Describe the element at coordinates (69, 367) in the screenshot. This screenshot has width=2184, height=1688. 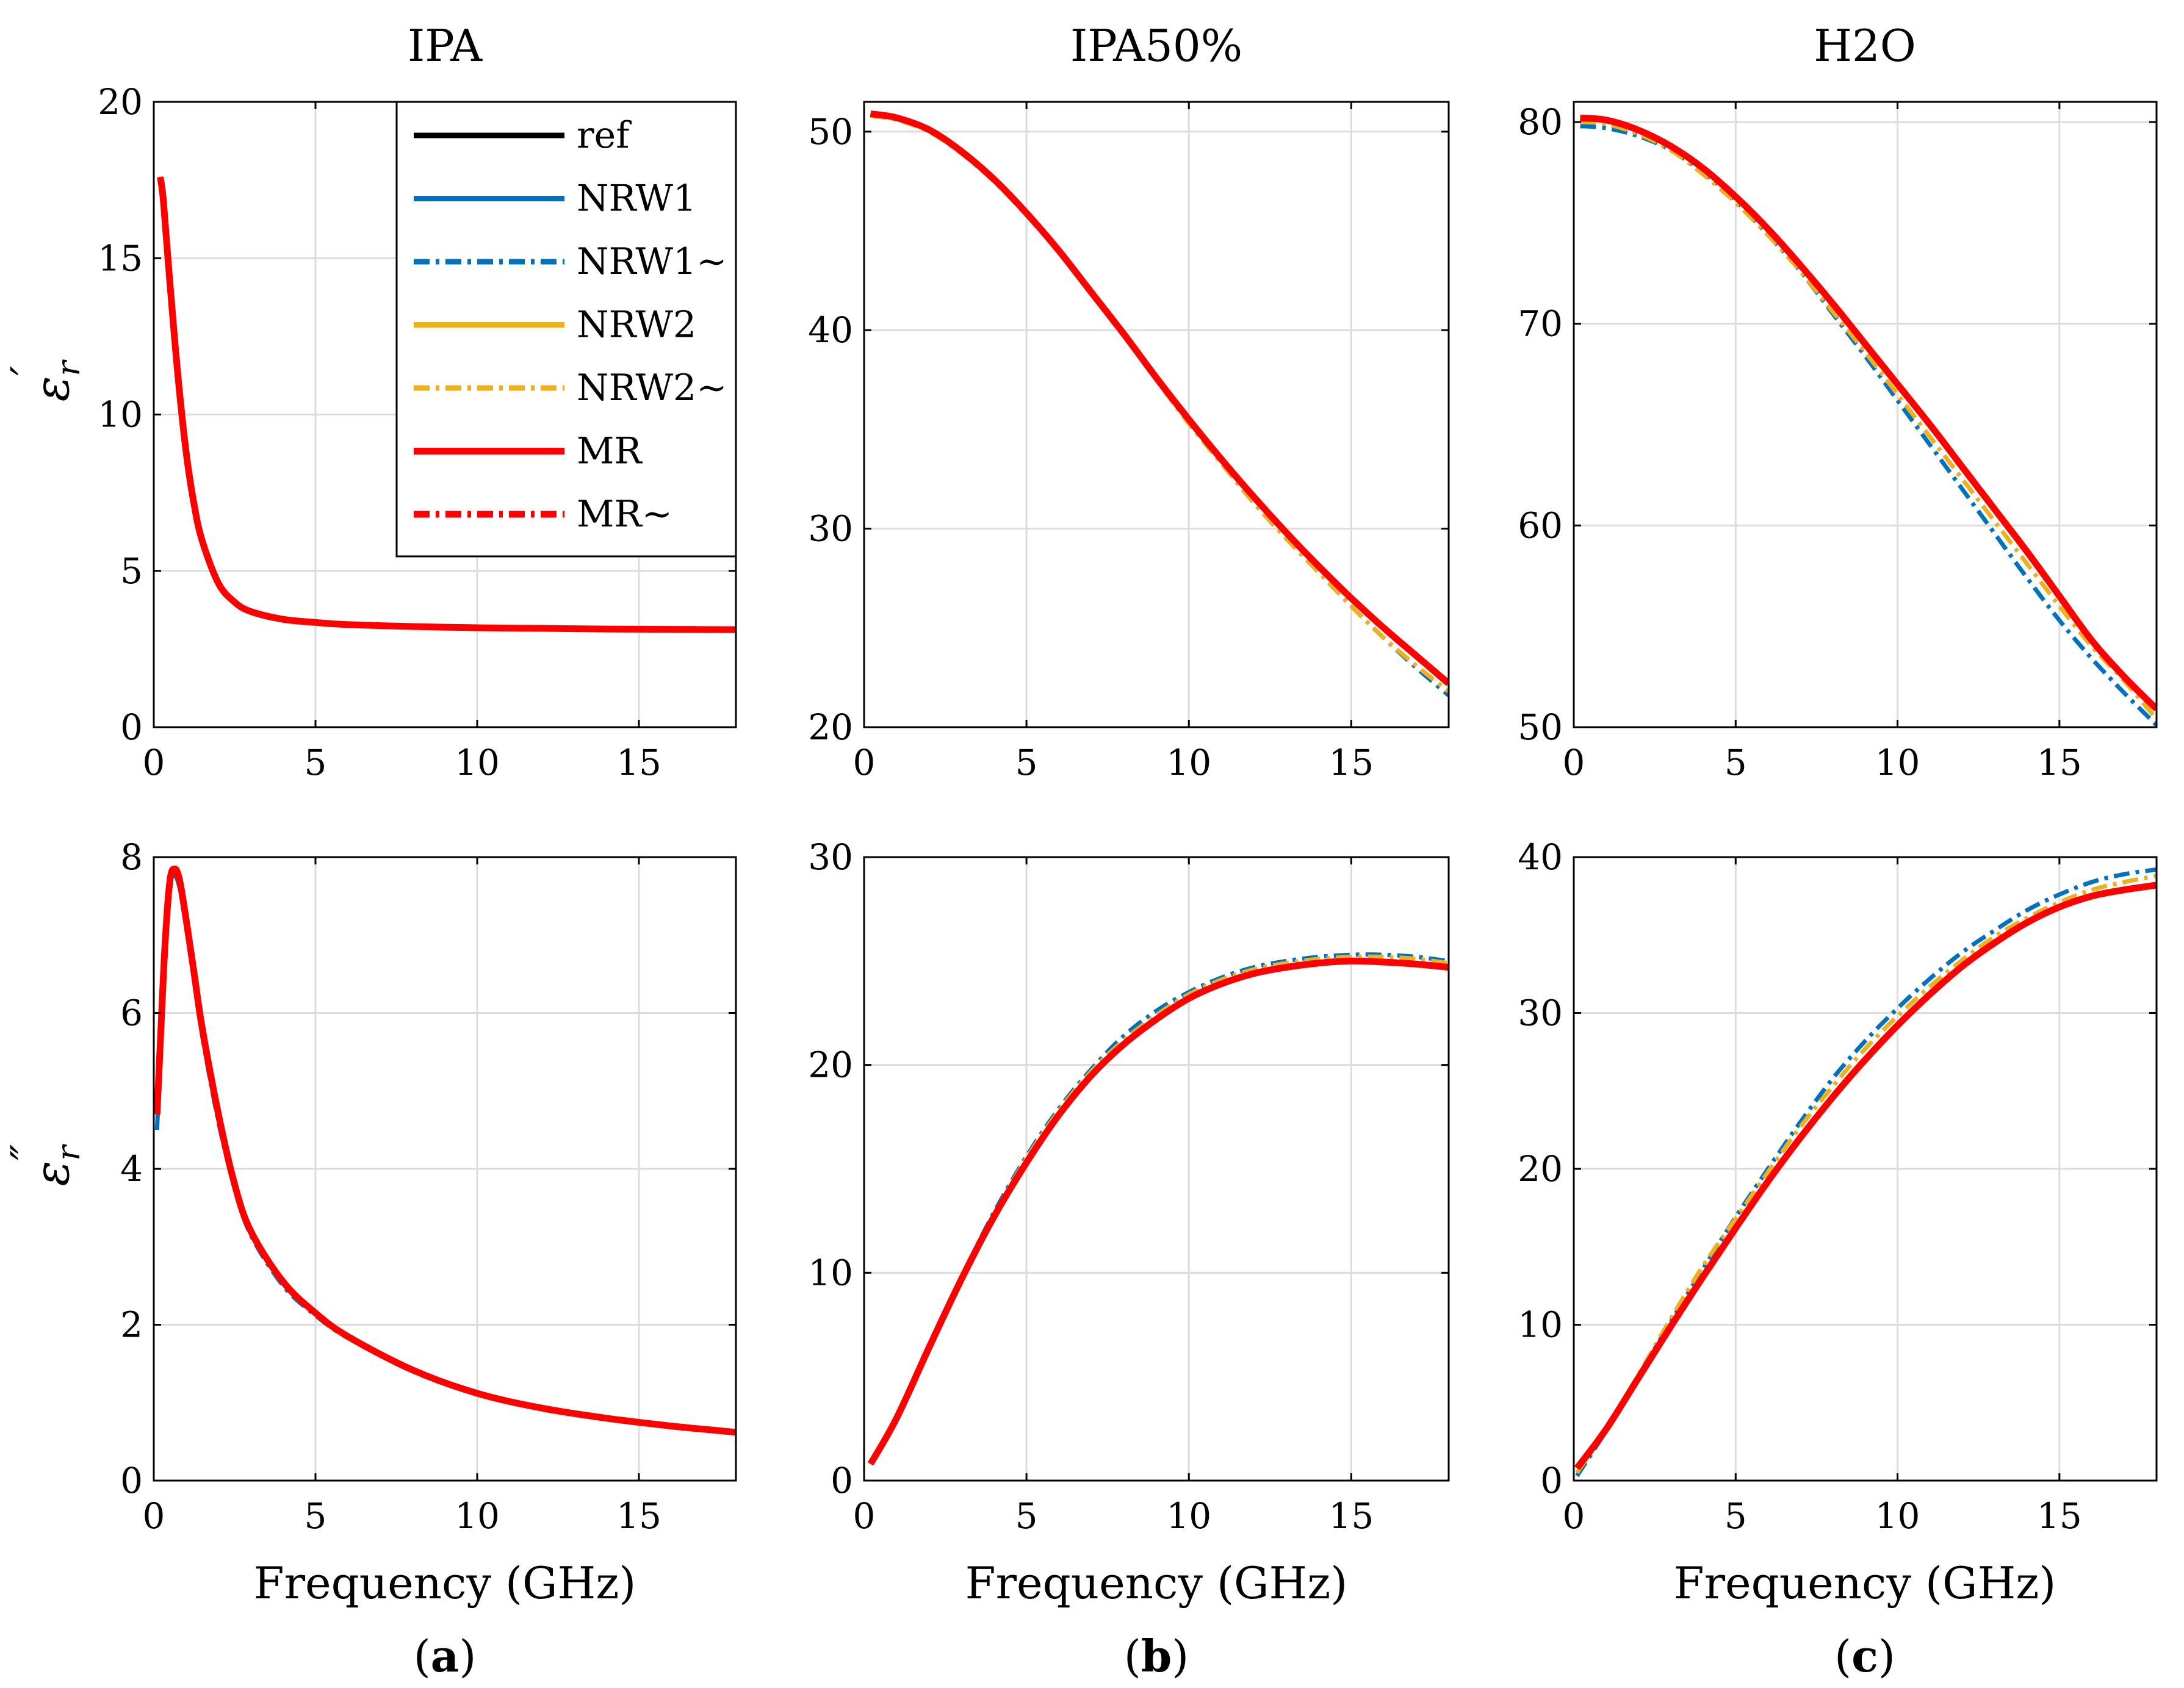
I see `ylabel-top-sub: r` at that location.